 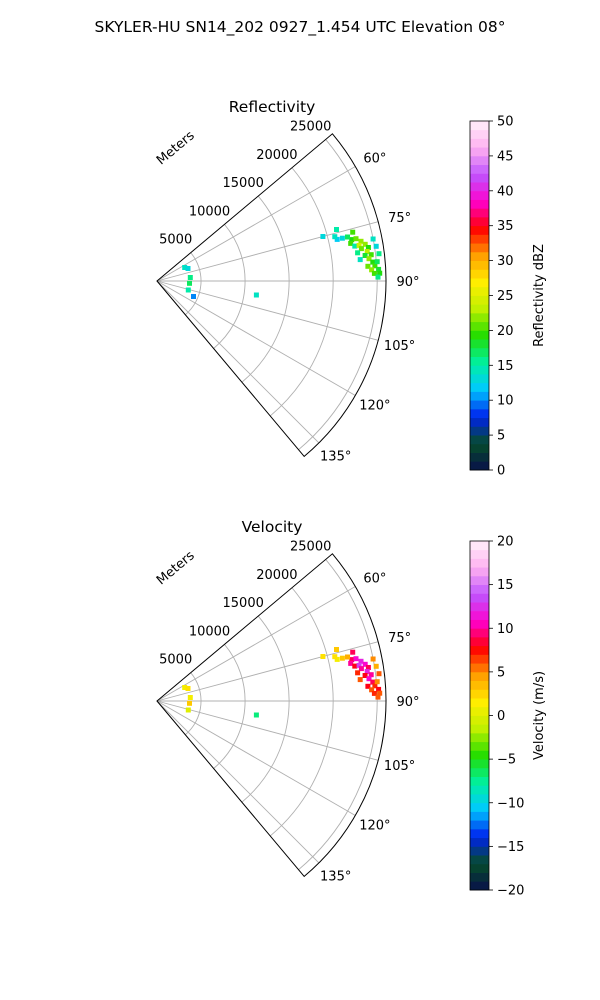 What do you see at coordinates (505, 226) in the screenshot?
I see `colorbar-tick-label: 35` at bounding box center [505, 226].